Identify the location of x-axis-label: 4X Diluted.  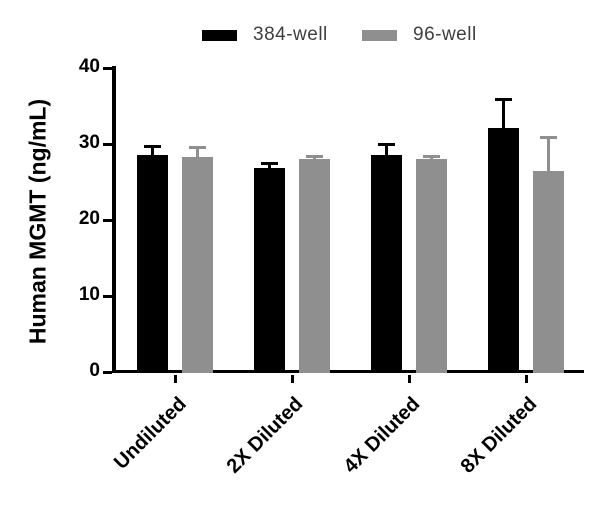
(382, 435).